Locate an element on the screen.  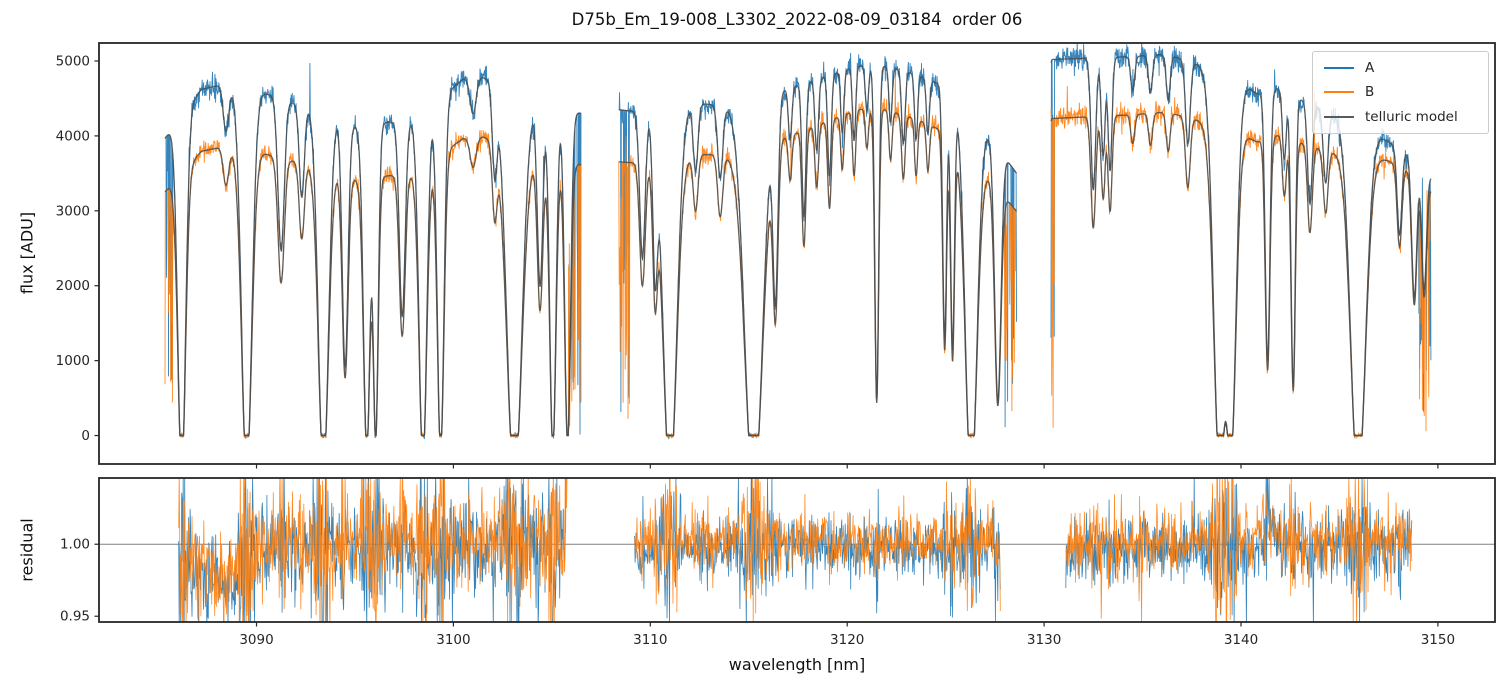
legend-label-telluric: telluric model is located at coordinates (1411, 116).